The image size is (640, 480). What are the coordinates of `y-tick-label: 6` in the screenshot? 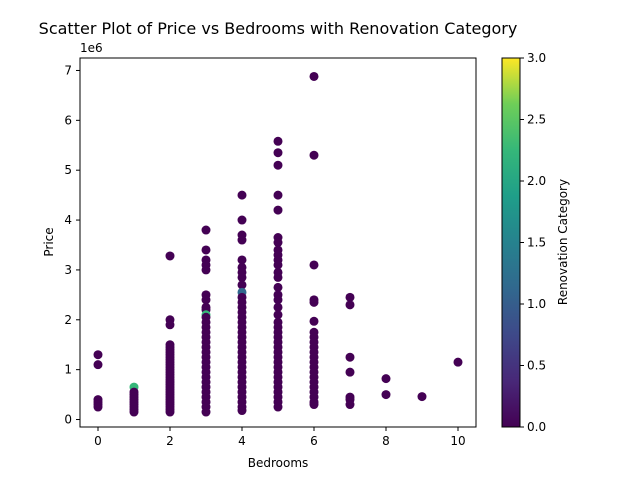 It's located at (68, 120).